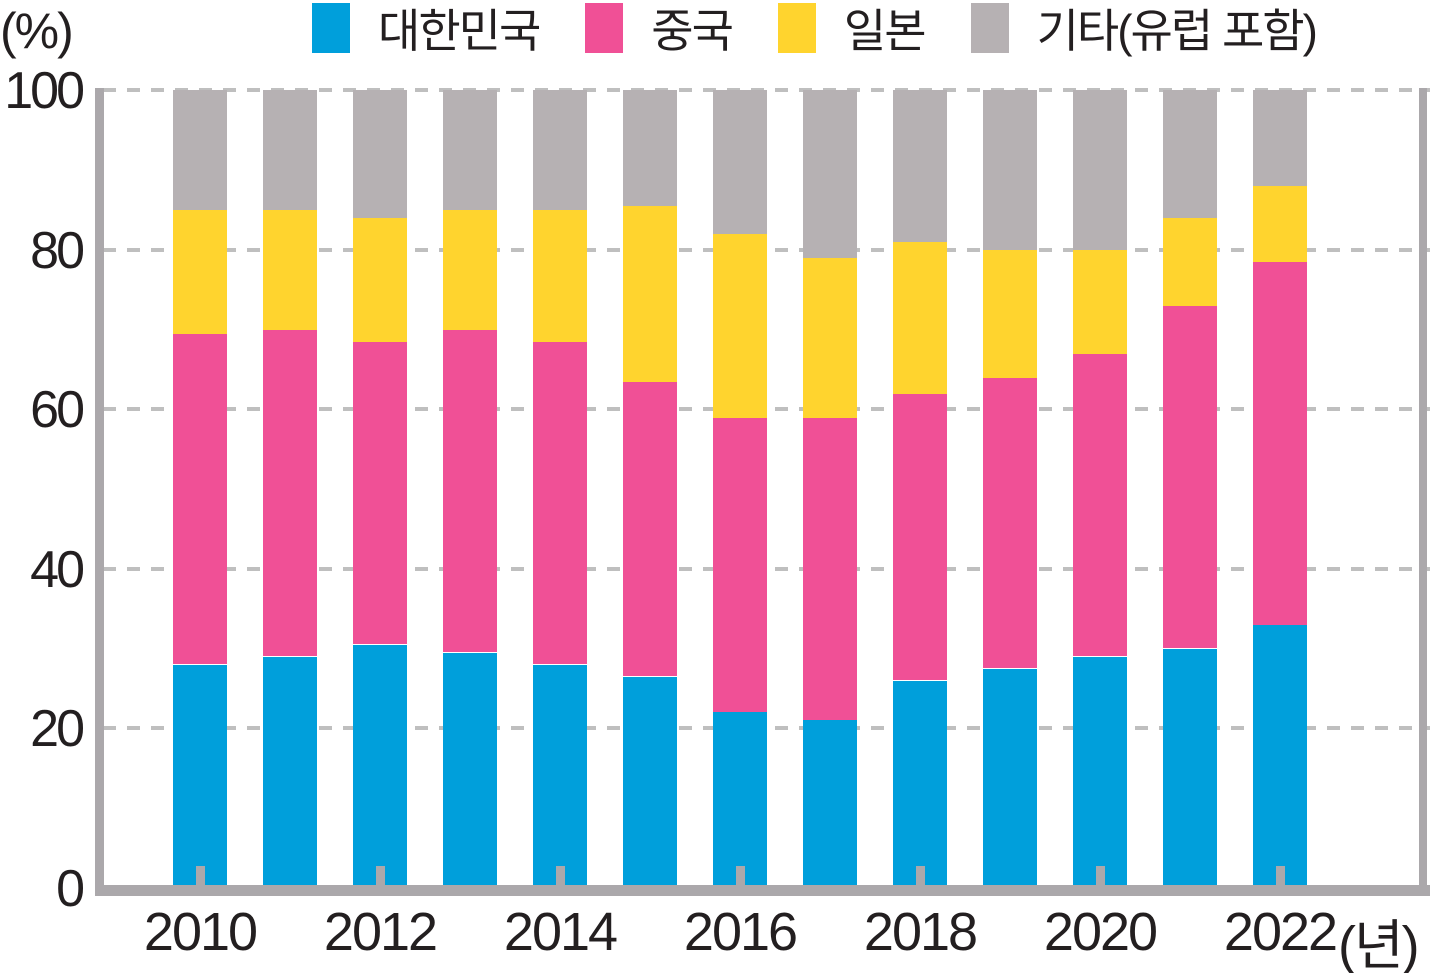 The image size is (1430, 973). I want to click on y-tick-label-100: 100, so click(44, 91).